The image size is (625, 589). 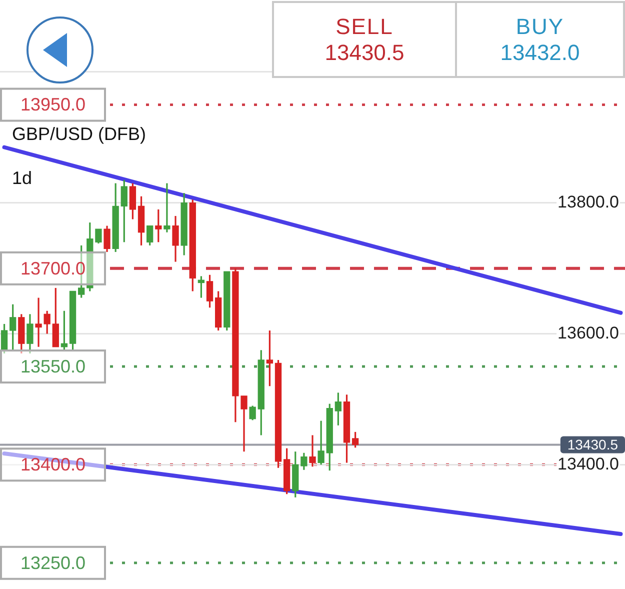 What do you see at coordinates (588, 332) in the screenshot?
I see `y-tick-label: 13600.0` at bounding box center [588, 332].